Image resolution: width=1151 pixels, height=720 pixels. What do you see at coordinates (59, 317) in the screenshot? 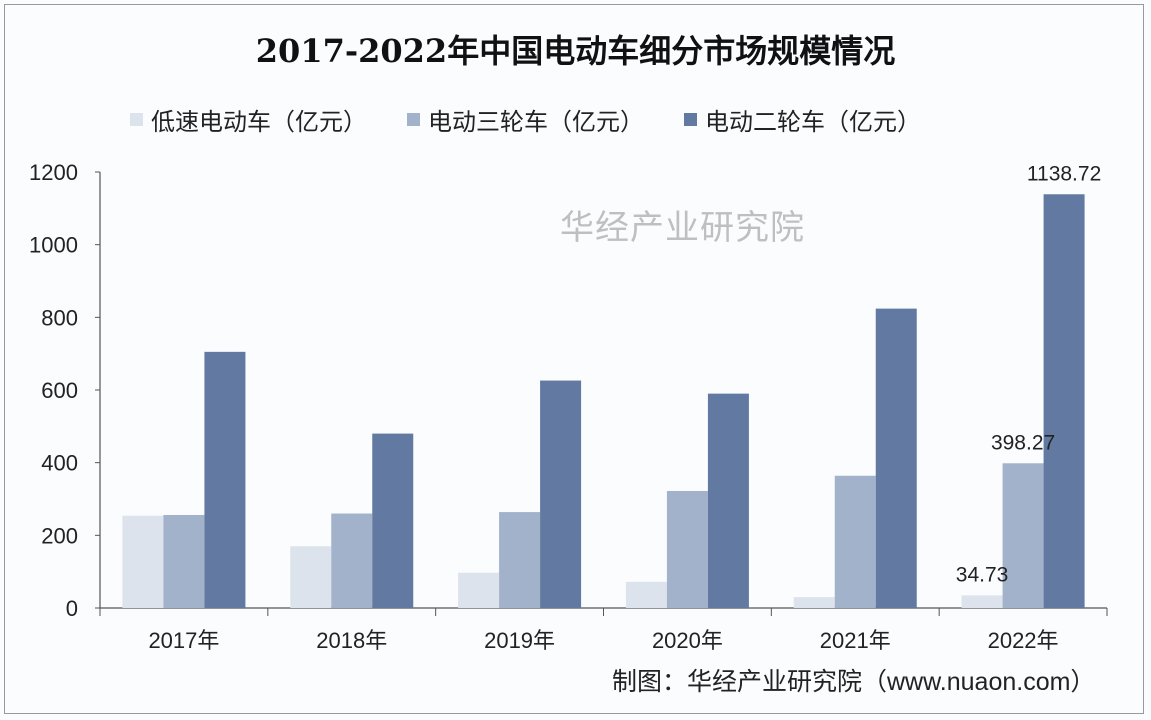
I see `y-tick-label: 800` at bounding box center [59, 317].